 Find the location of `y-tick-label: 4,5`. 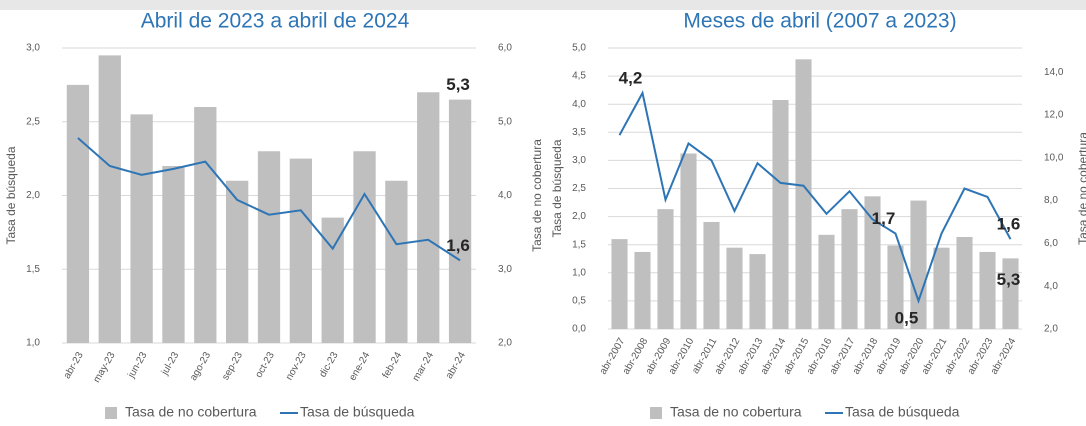

y-tick-label: 4,5 is located at coordinates (579, 76).